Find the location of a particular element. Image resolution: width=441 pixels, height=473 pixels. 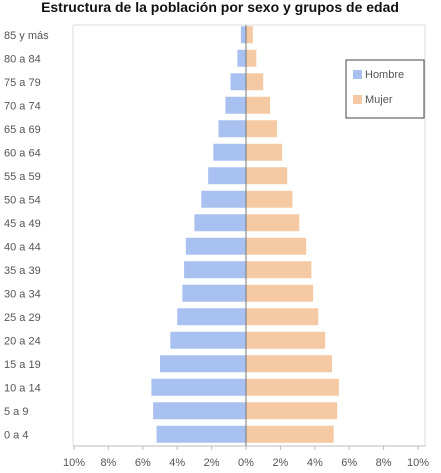

y-tick-label: 40 a 44 is located at coordinates (22, 247).